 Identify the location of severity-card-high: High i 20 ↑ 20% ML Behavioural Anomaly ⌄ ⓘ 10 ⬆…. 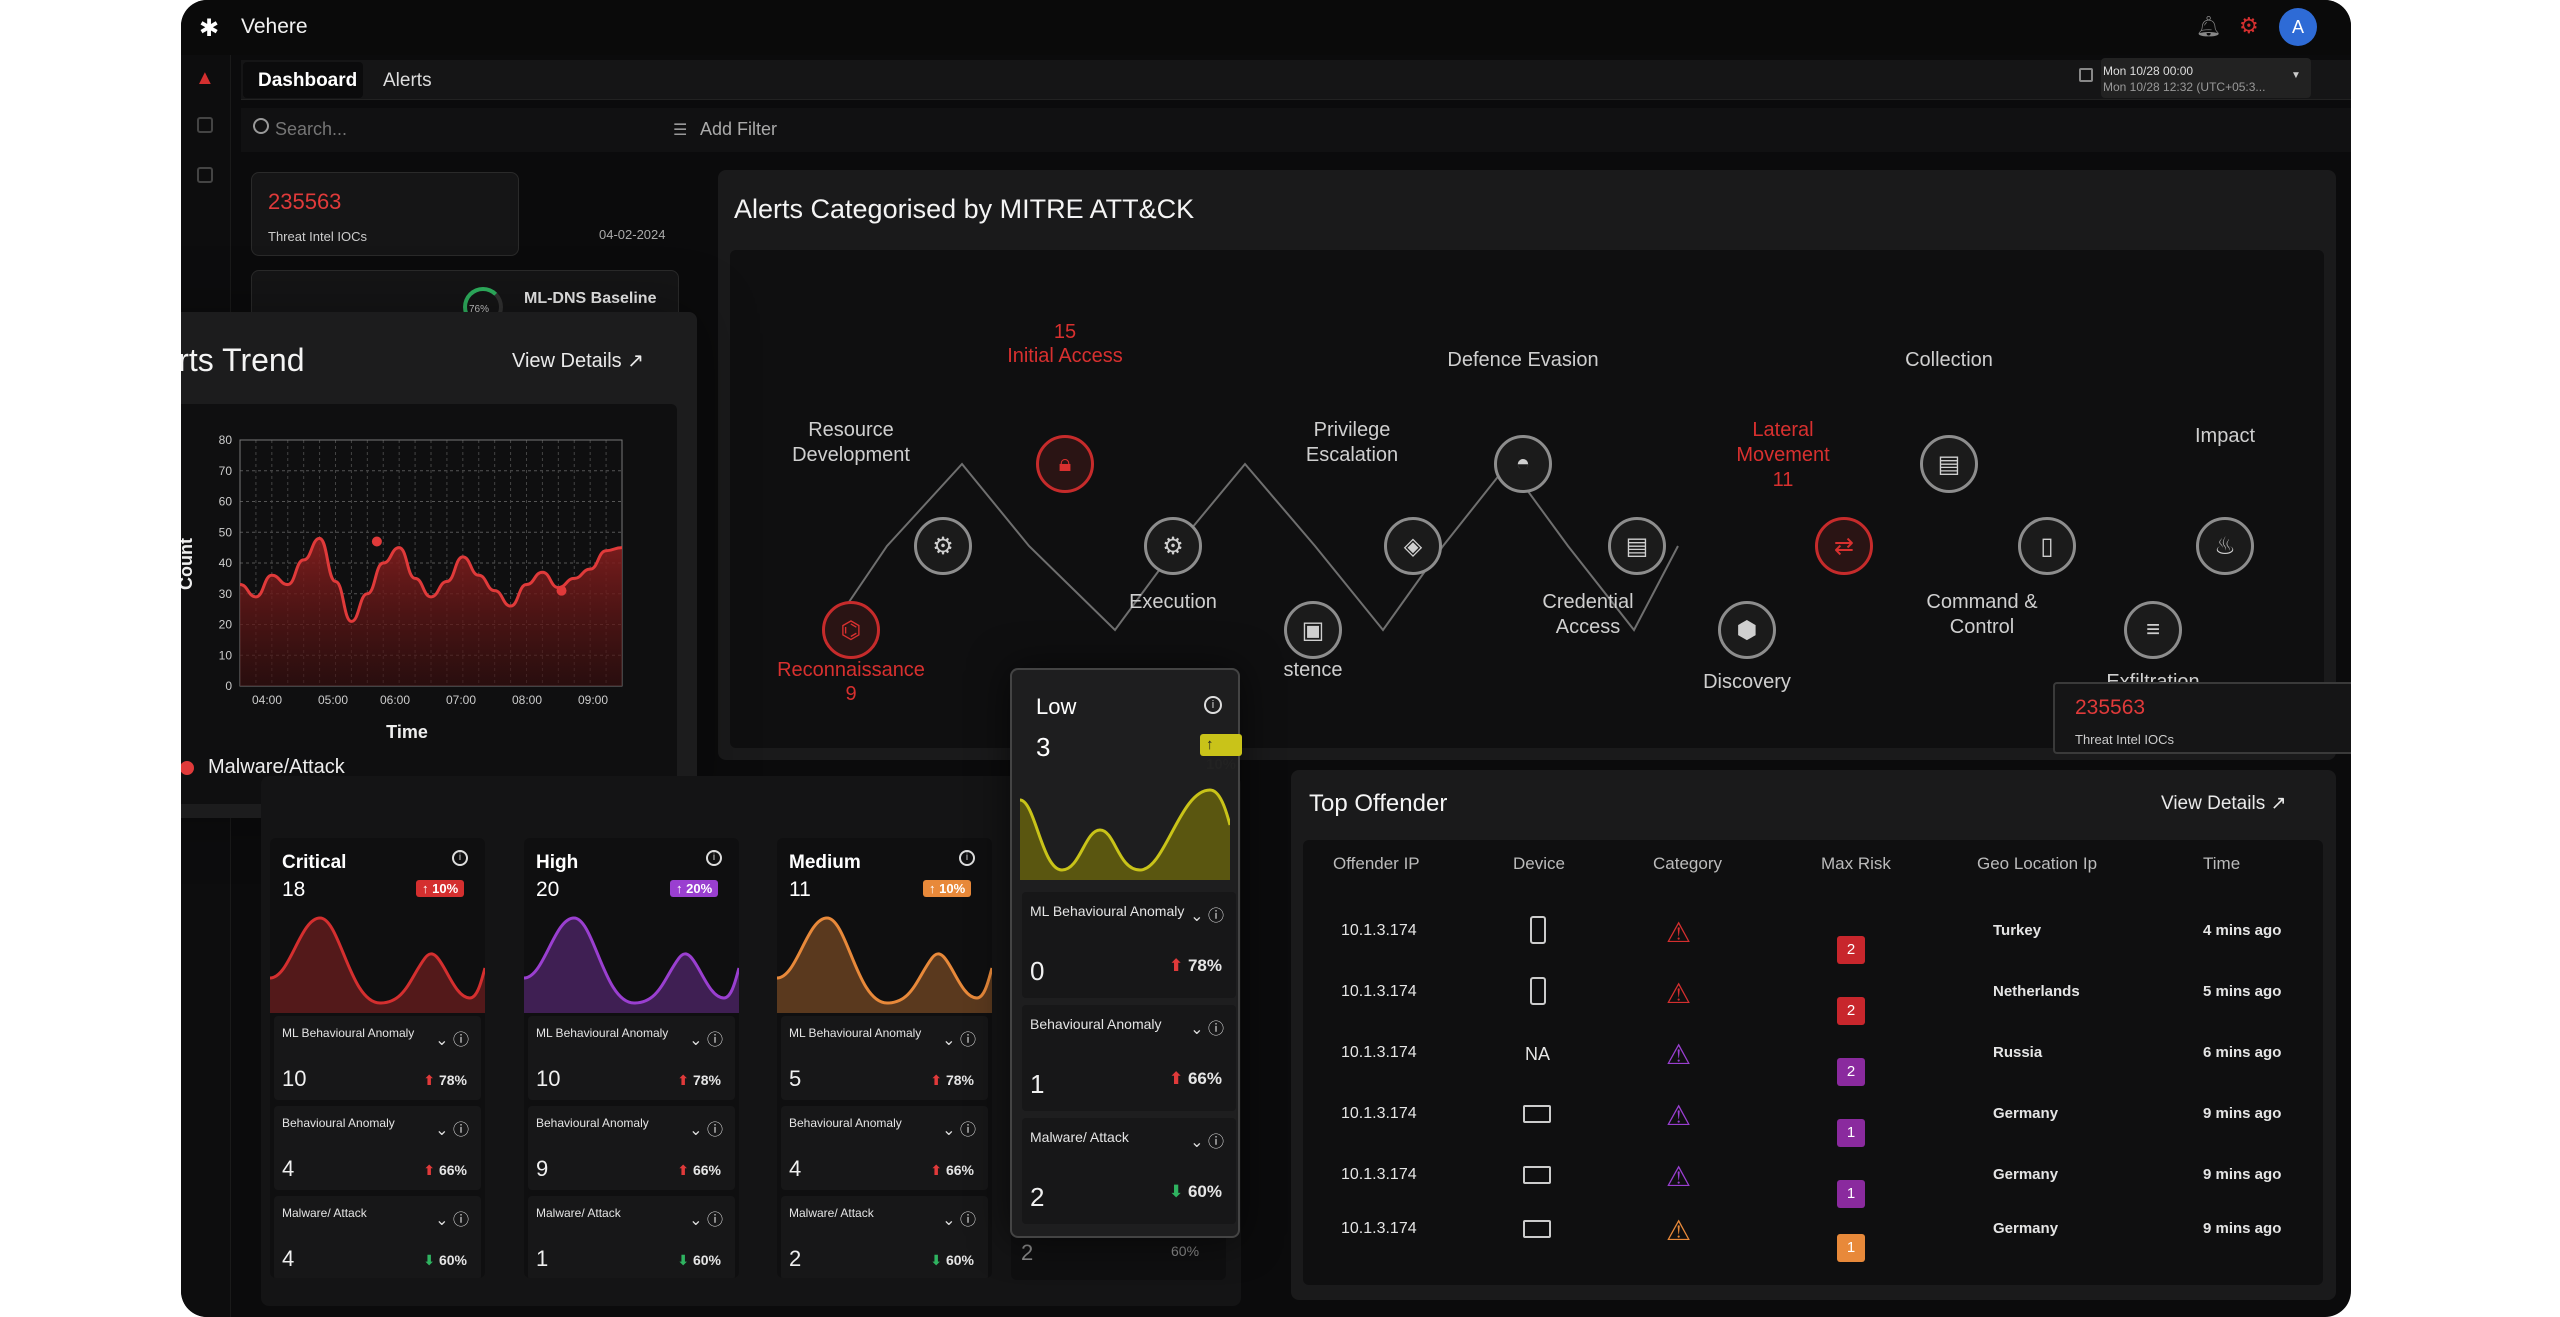
(631, 1058).